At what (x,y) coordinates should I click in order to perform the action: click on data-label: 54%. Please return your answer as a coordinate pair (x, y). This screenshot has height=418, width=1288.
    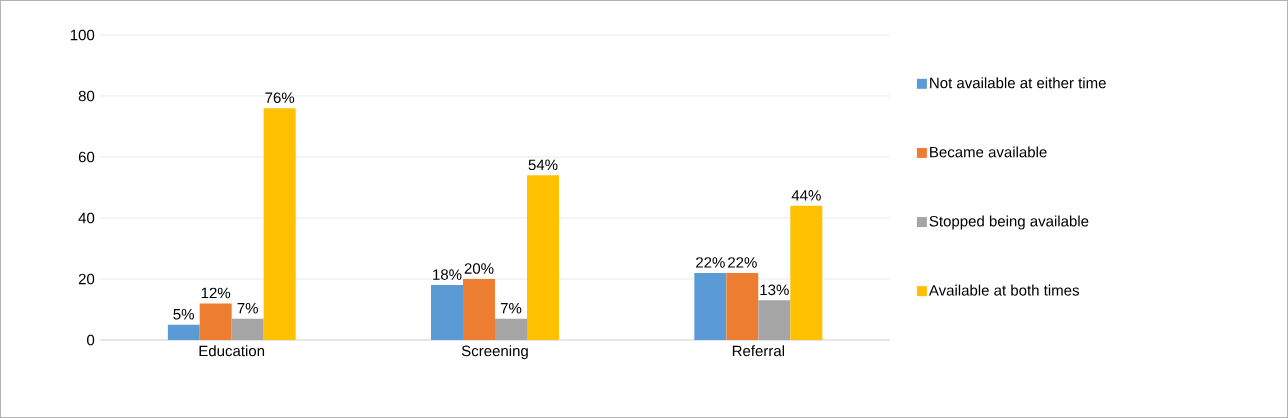
    Looking at the image, I should click on (543, 165).